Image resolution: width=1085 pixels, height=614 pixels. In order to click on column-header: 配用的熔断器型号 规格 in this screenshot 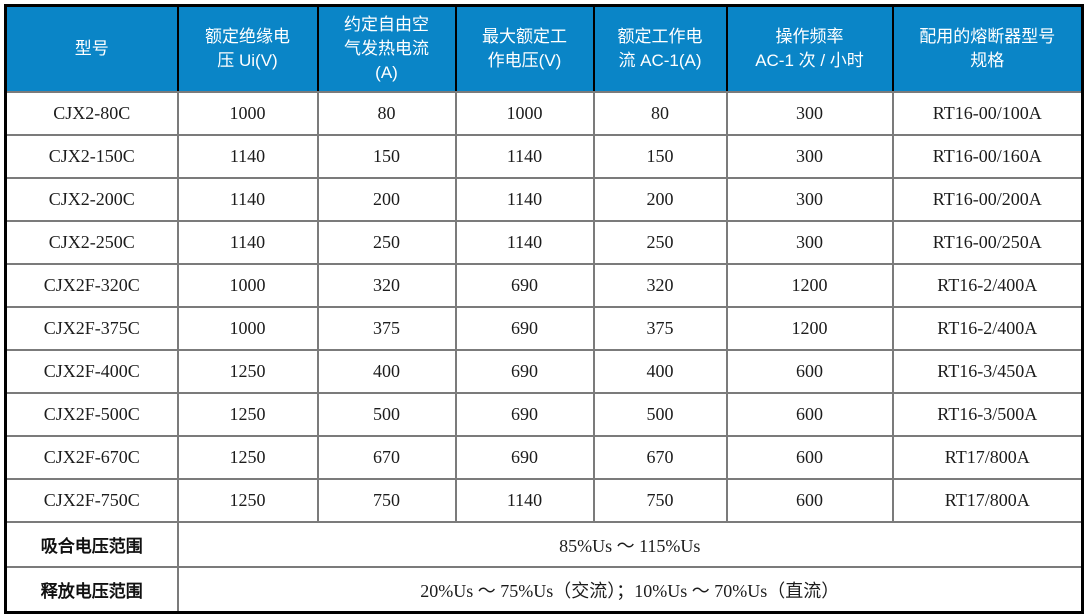, I will do `click(987, 48)`.